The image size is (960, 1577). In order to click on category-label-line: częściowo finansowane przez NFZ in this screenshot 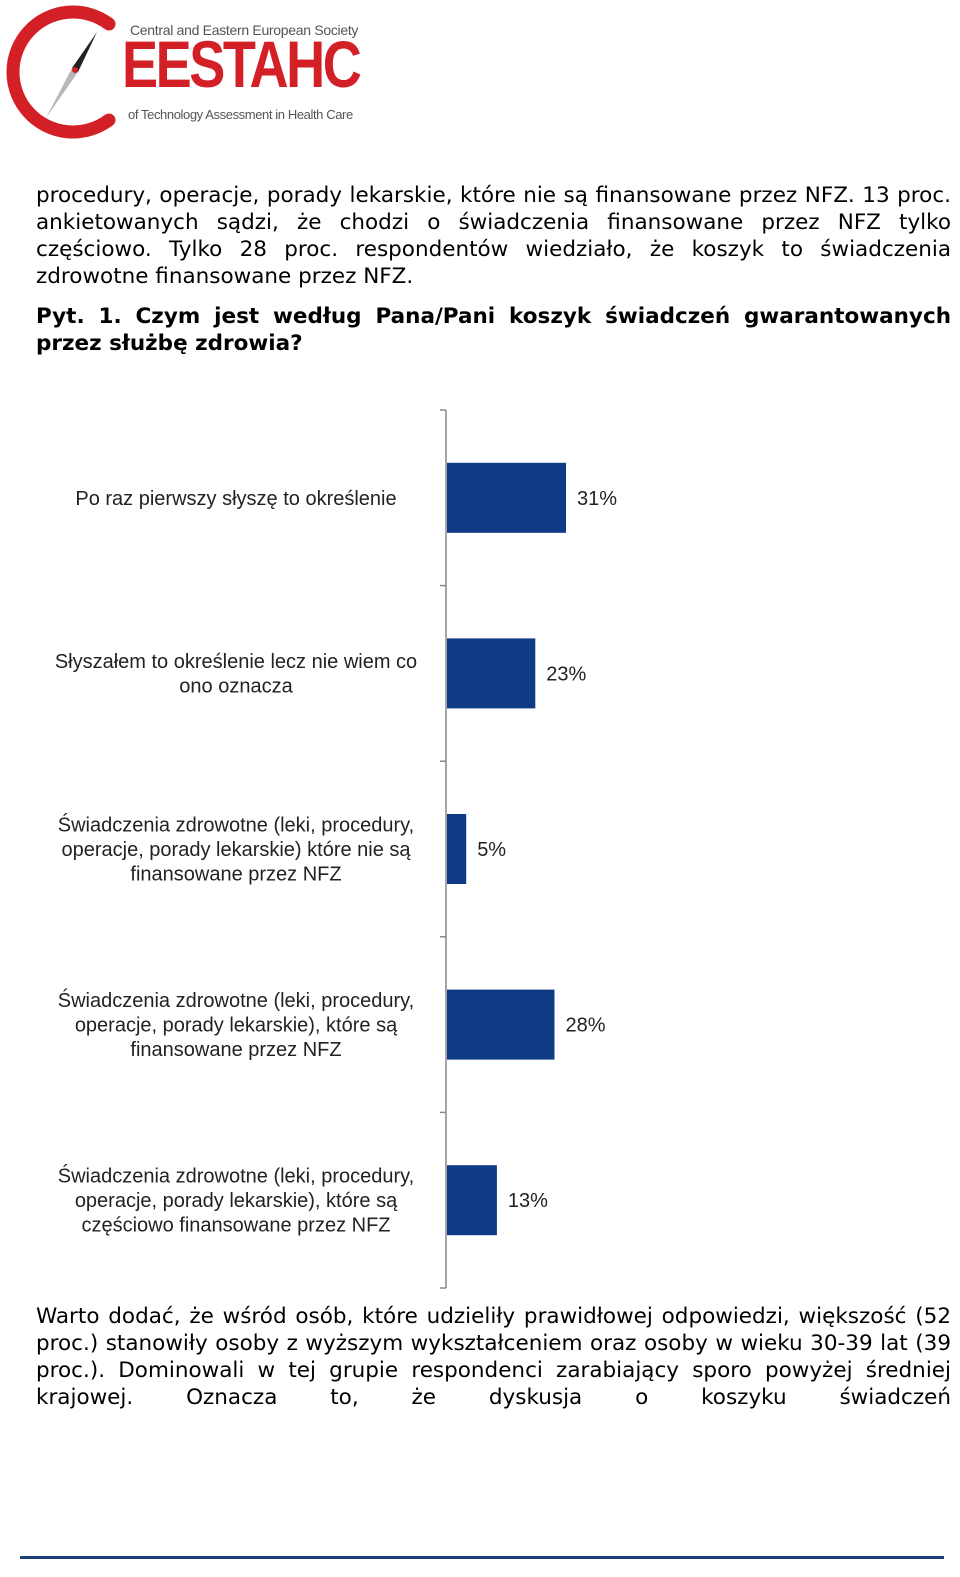, I will do `click(235, 1226)`.